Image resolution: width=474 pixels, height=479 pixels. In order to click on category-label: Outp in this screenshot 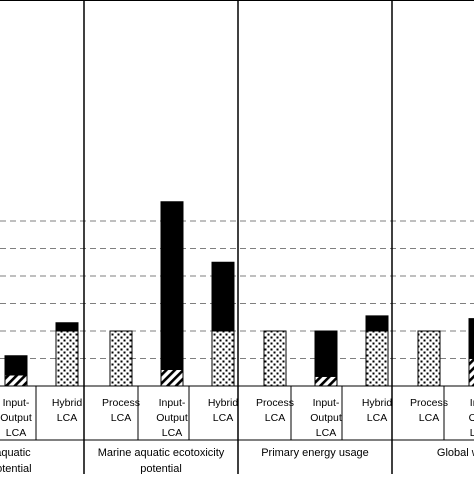, I will do `click(471, 418)`.